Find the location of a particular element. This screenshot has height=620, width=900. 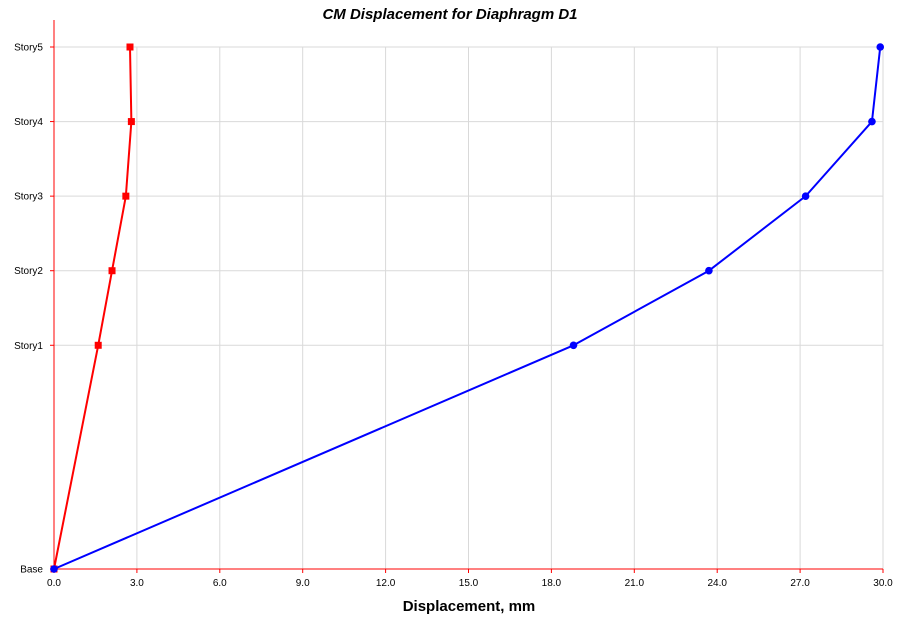

y-tick-label: Base is located at coordinates (31, 570).